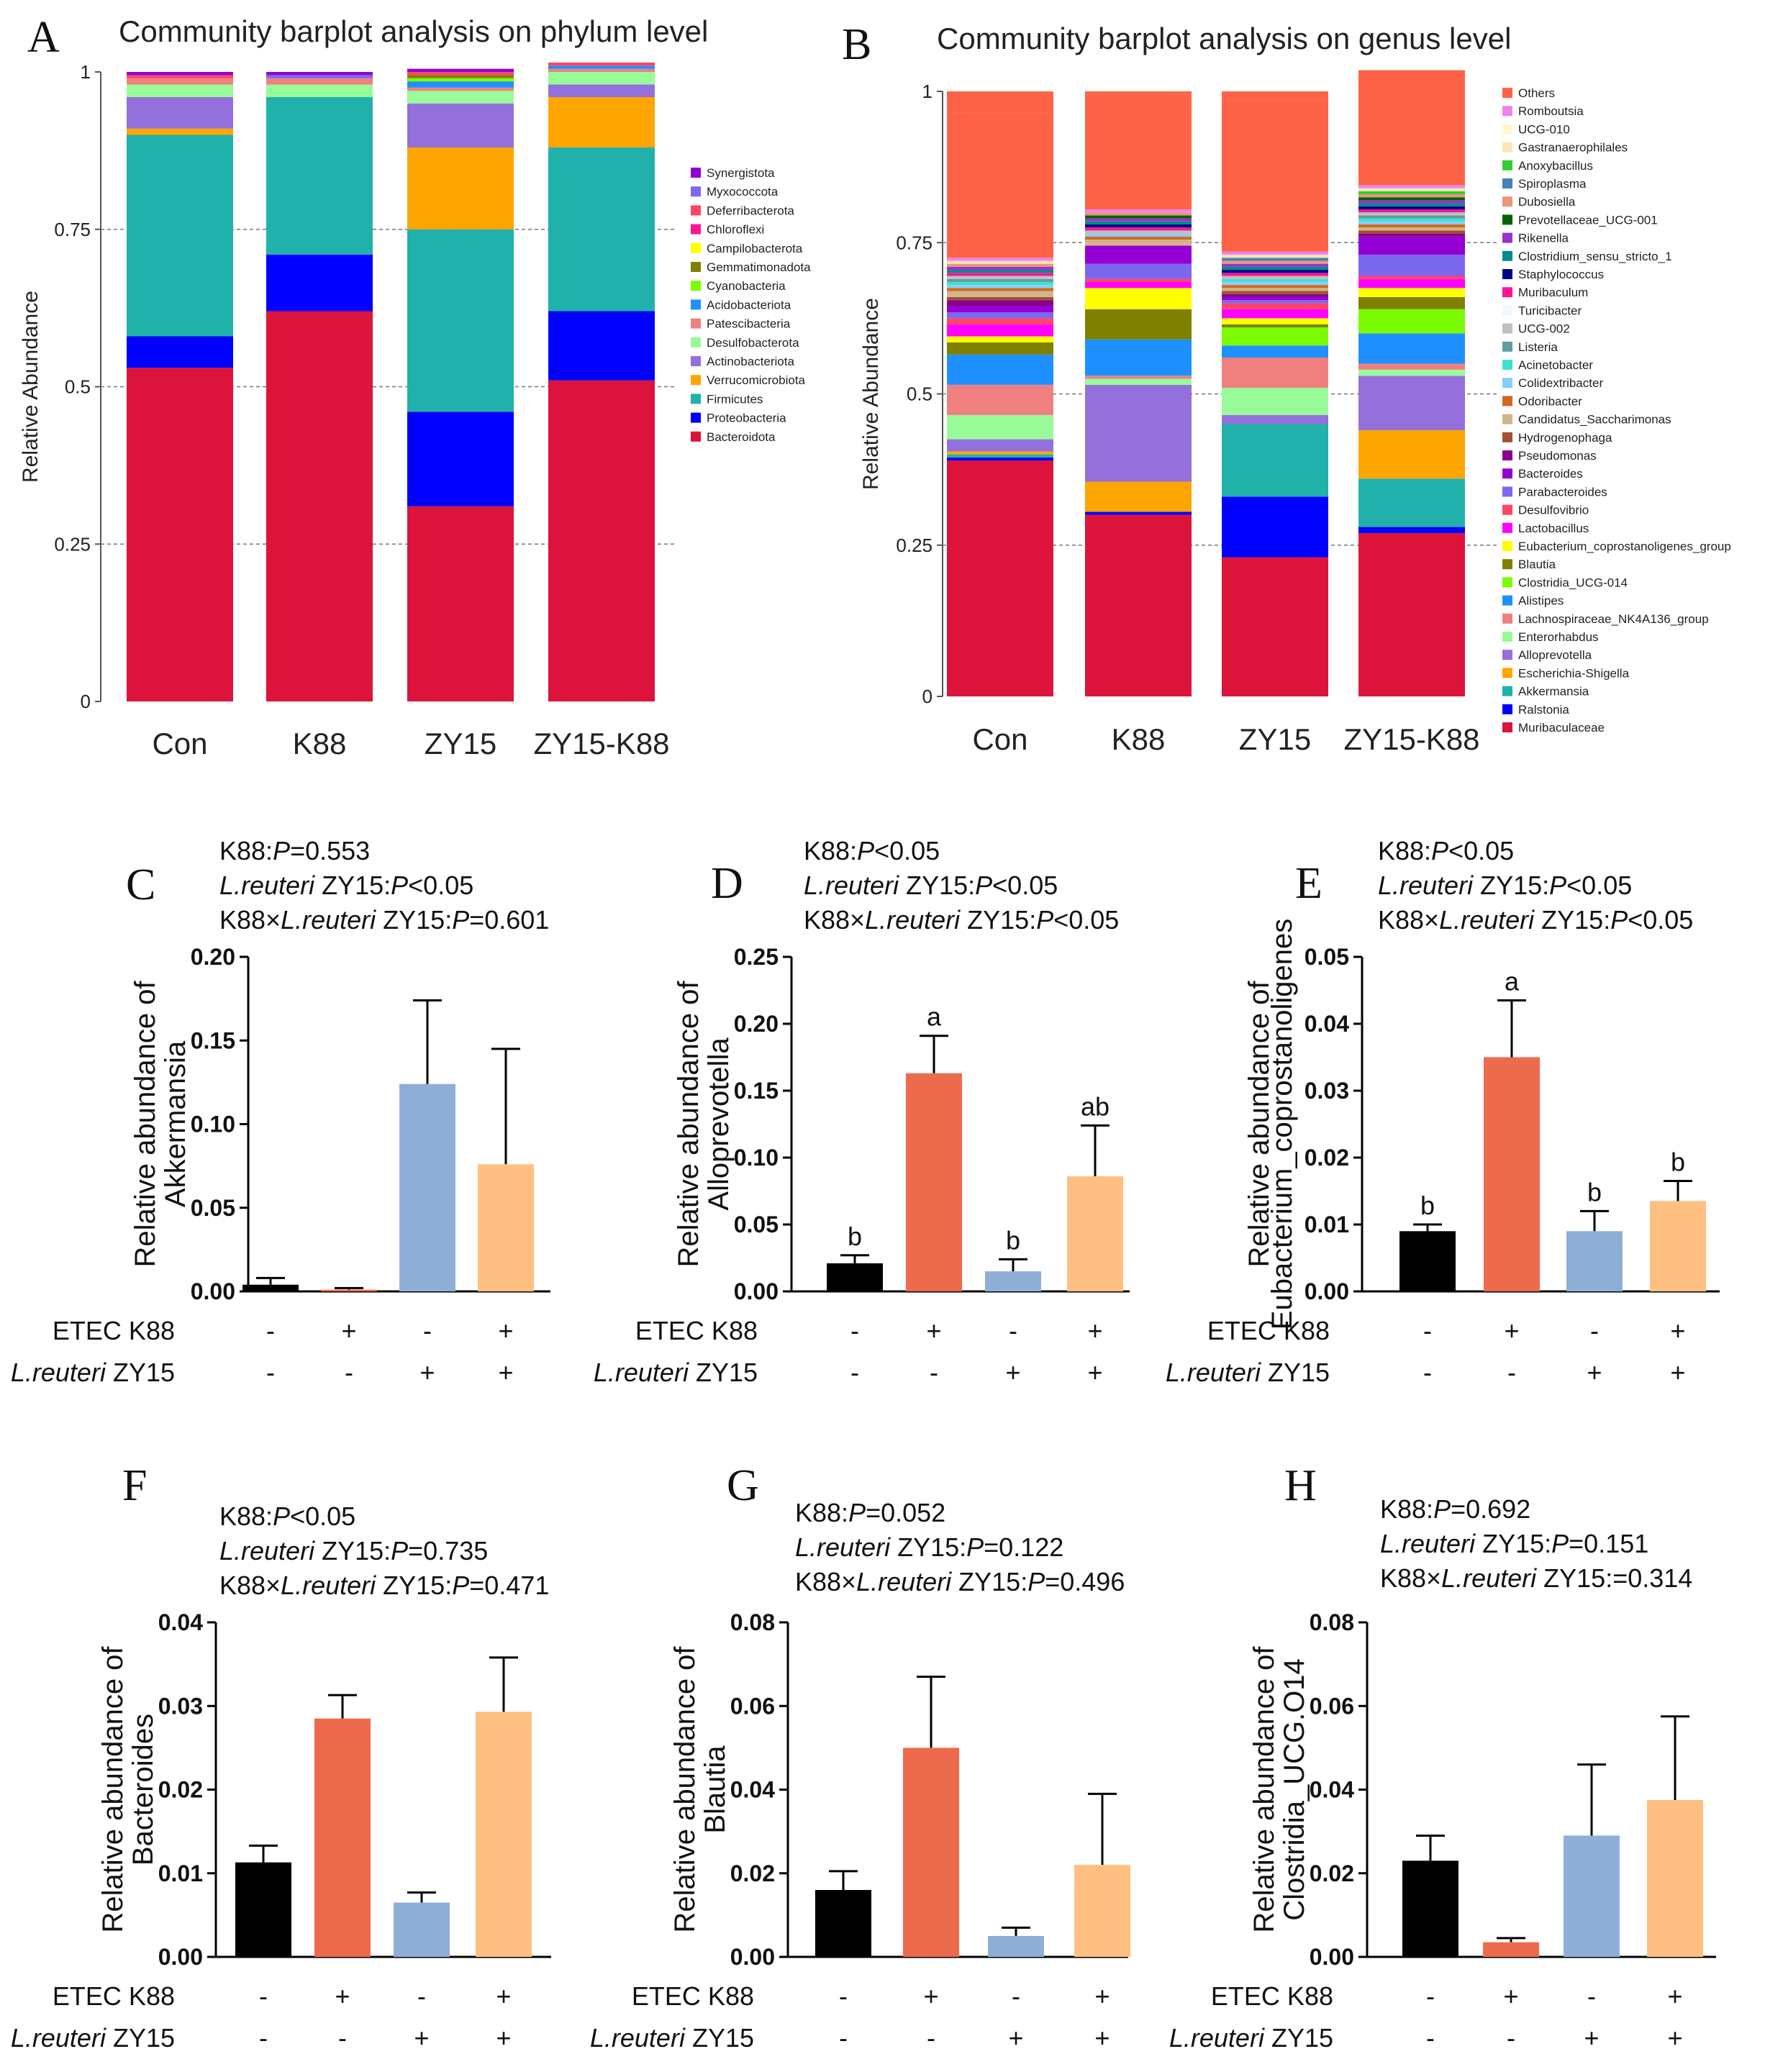 This screenshot has width=1765, height=2072. What do you see at coordinates (755, 248) in the screenshot?
I see `legend-label: Campilobacterota` at bounding box center [755, 248].